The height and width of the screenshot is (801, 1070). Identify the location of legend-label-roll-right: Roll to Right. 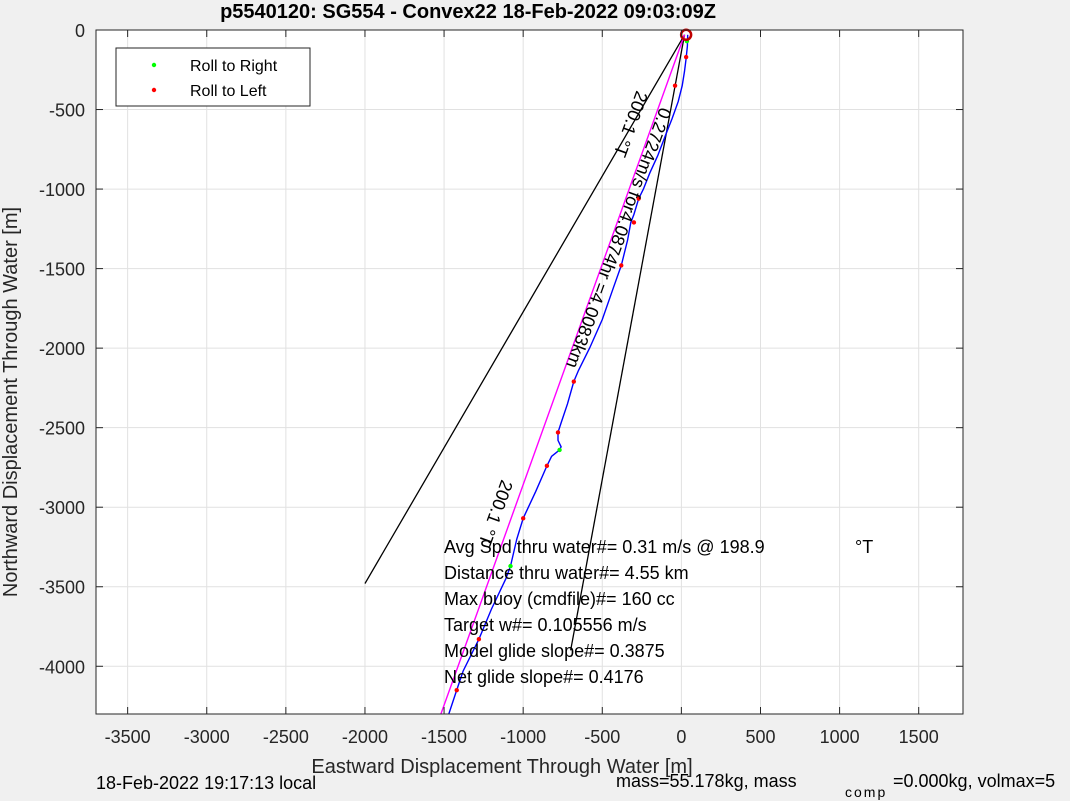
(234, 66).